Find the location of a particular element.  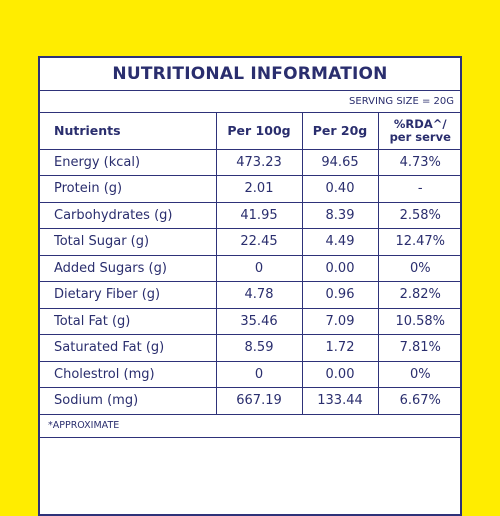

rda-cell: 6.67% is located at coordinates (419, 401).